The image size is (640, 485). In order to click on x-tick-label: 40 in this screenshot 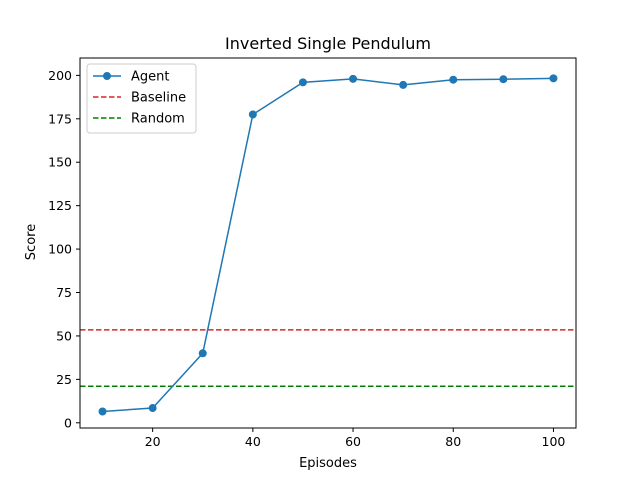, I will do `click(253, 441)`.